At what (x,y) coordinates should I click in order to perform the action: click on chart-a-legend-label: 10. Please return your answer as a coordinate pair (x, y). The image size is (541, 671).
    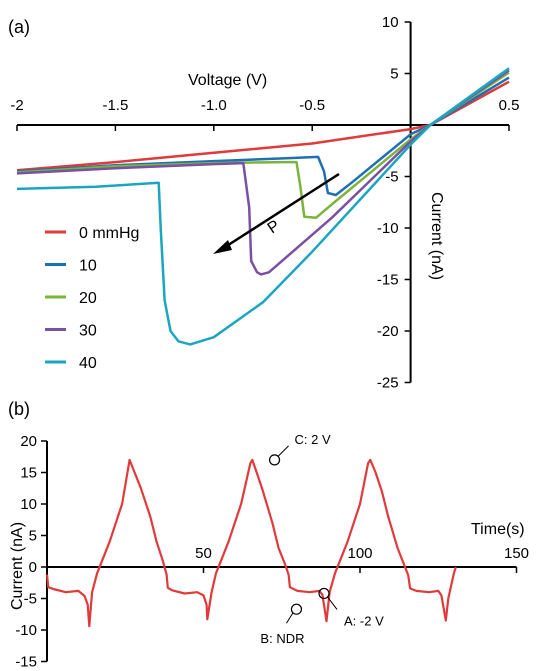
    Looking at the image, I should click on (88, 266).